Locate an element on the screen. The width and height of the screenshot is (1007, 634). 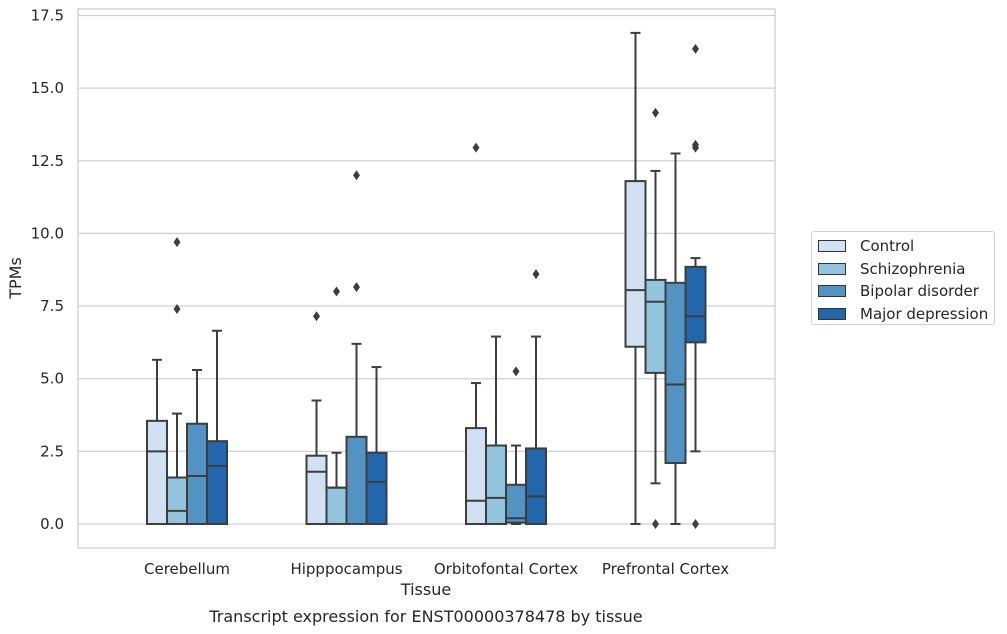
legend-label-schizophrenia: Schizophrenia is located at coordinates (913, 268).